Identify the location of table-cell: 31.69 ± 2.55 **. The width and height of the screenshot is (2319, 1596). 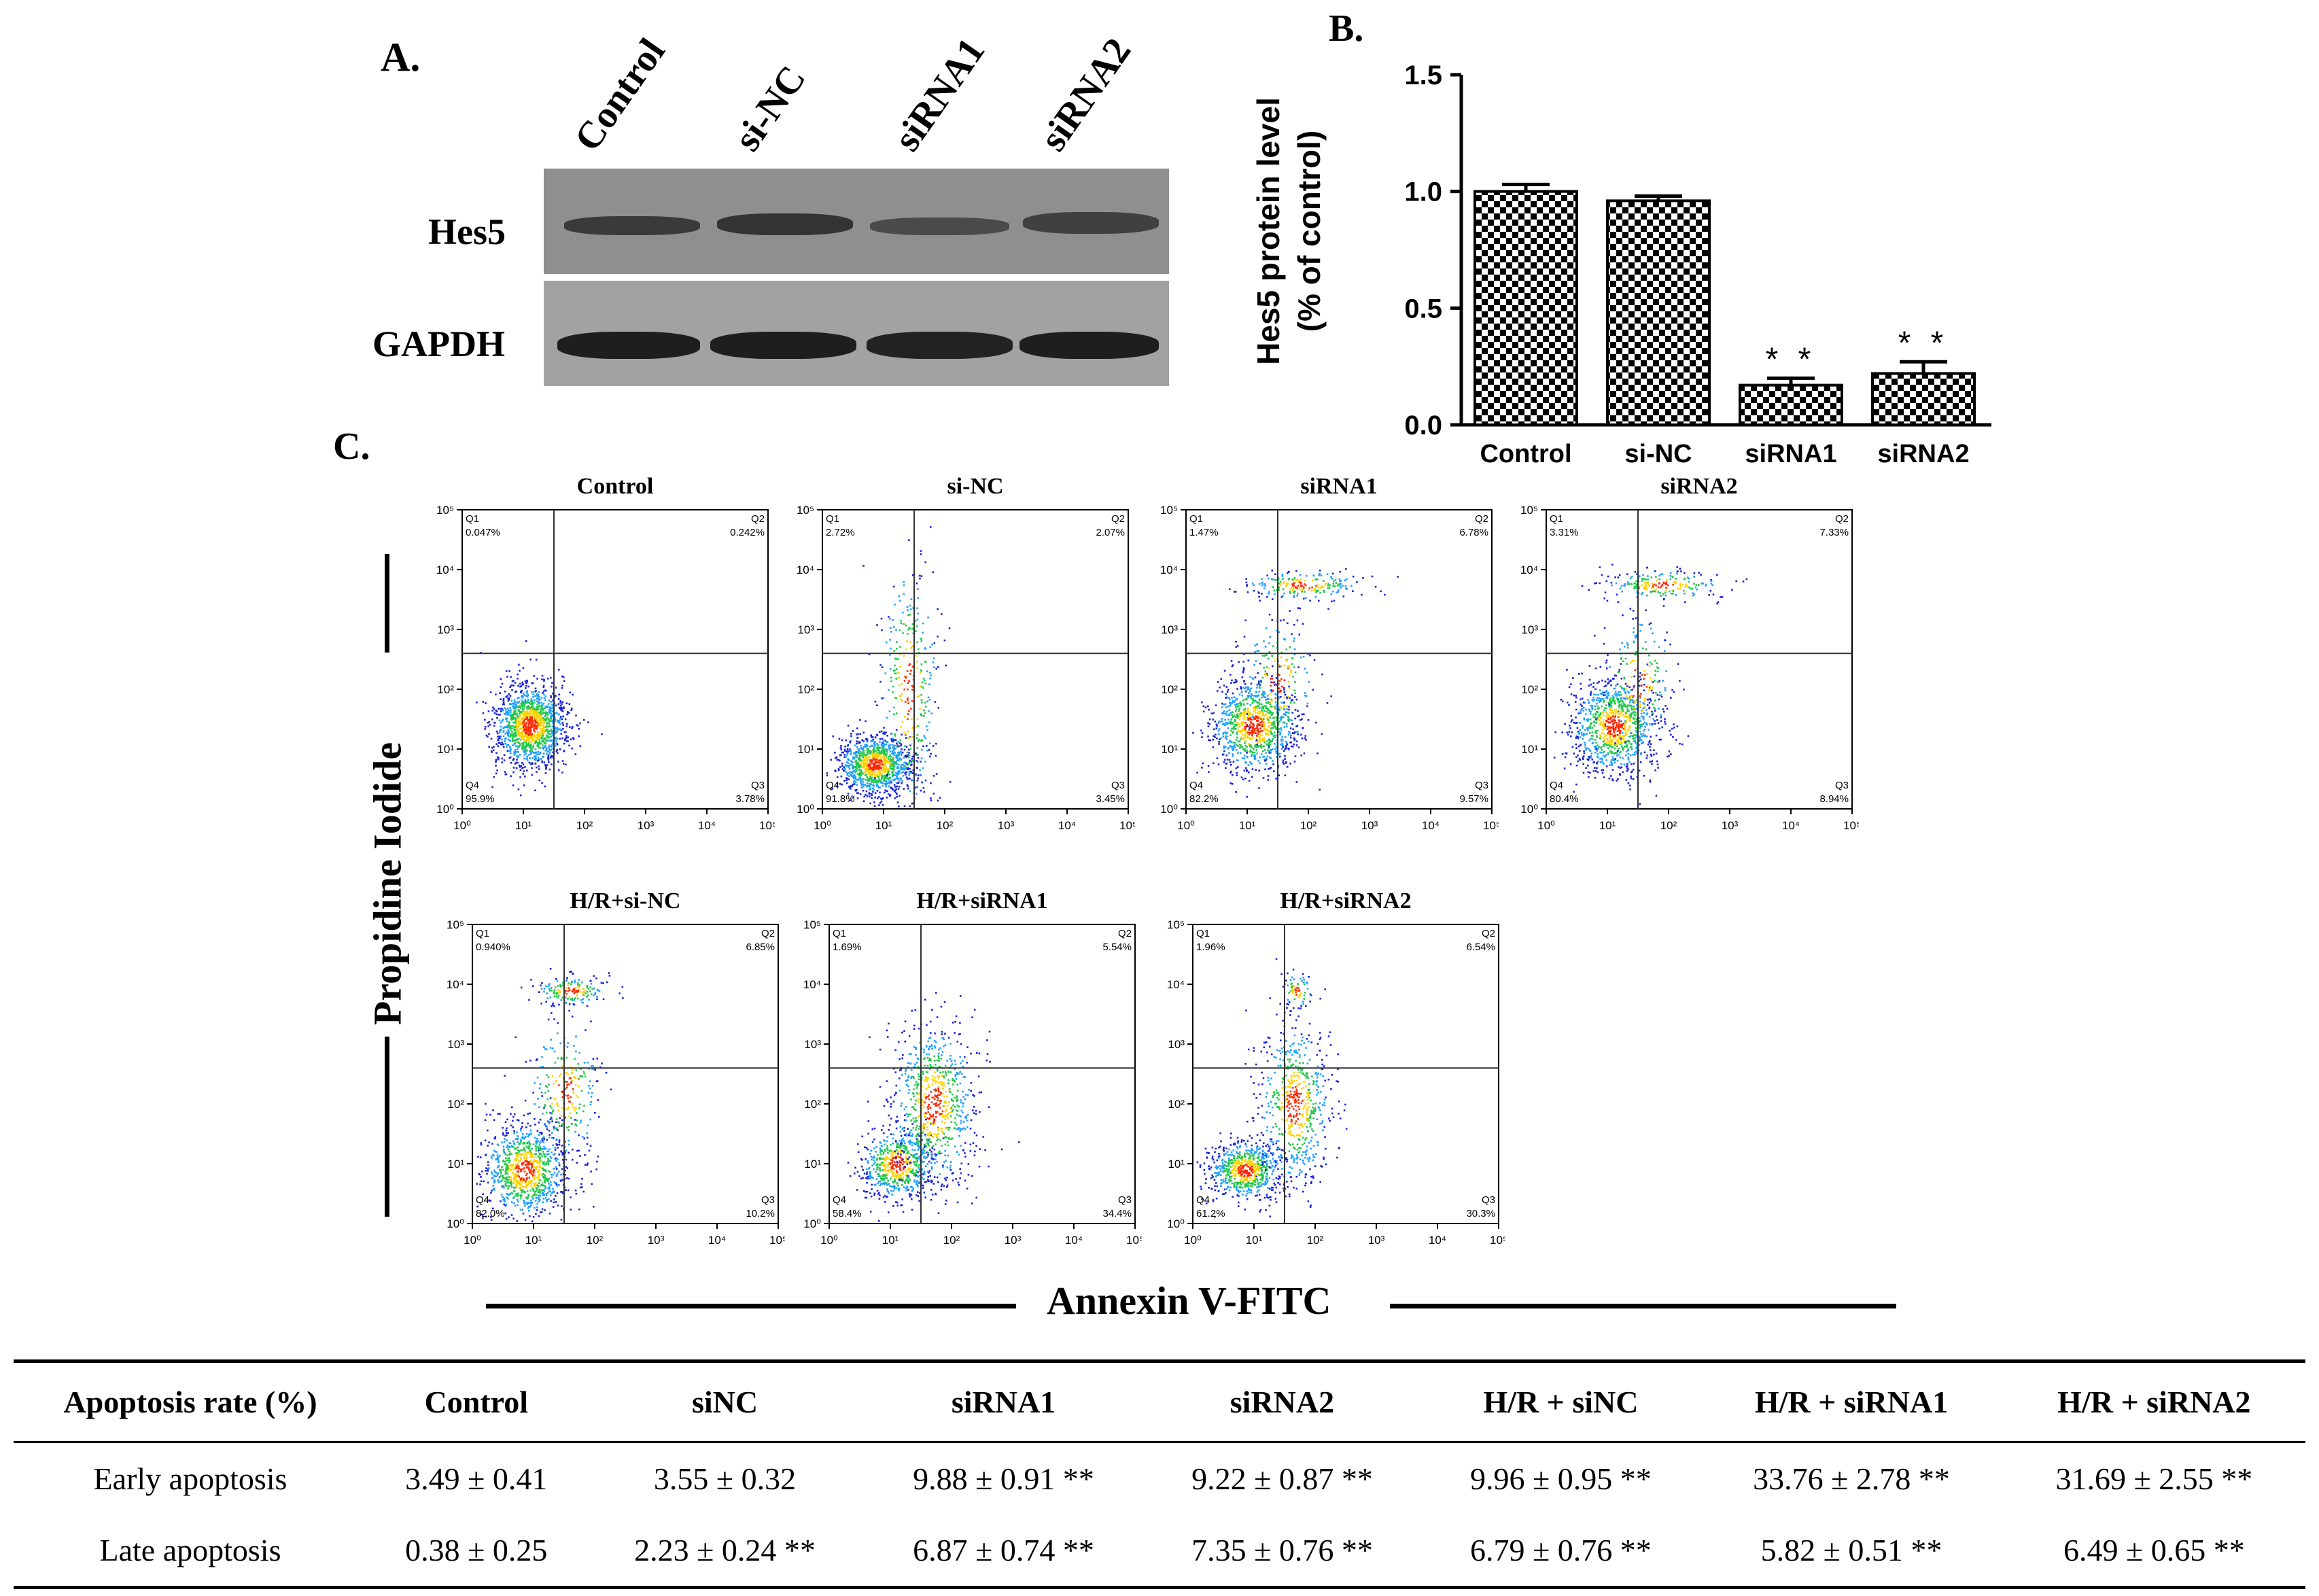
(2154, 1478).